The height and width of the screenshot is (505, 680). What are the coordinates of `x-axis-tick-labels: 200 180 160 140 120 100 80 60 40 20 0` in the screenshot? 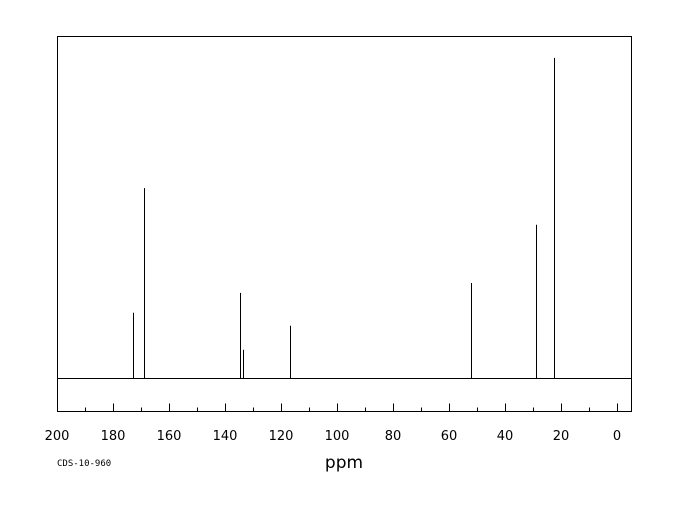 It's located at (333, 436).